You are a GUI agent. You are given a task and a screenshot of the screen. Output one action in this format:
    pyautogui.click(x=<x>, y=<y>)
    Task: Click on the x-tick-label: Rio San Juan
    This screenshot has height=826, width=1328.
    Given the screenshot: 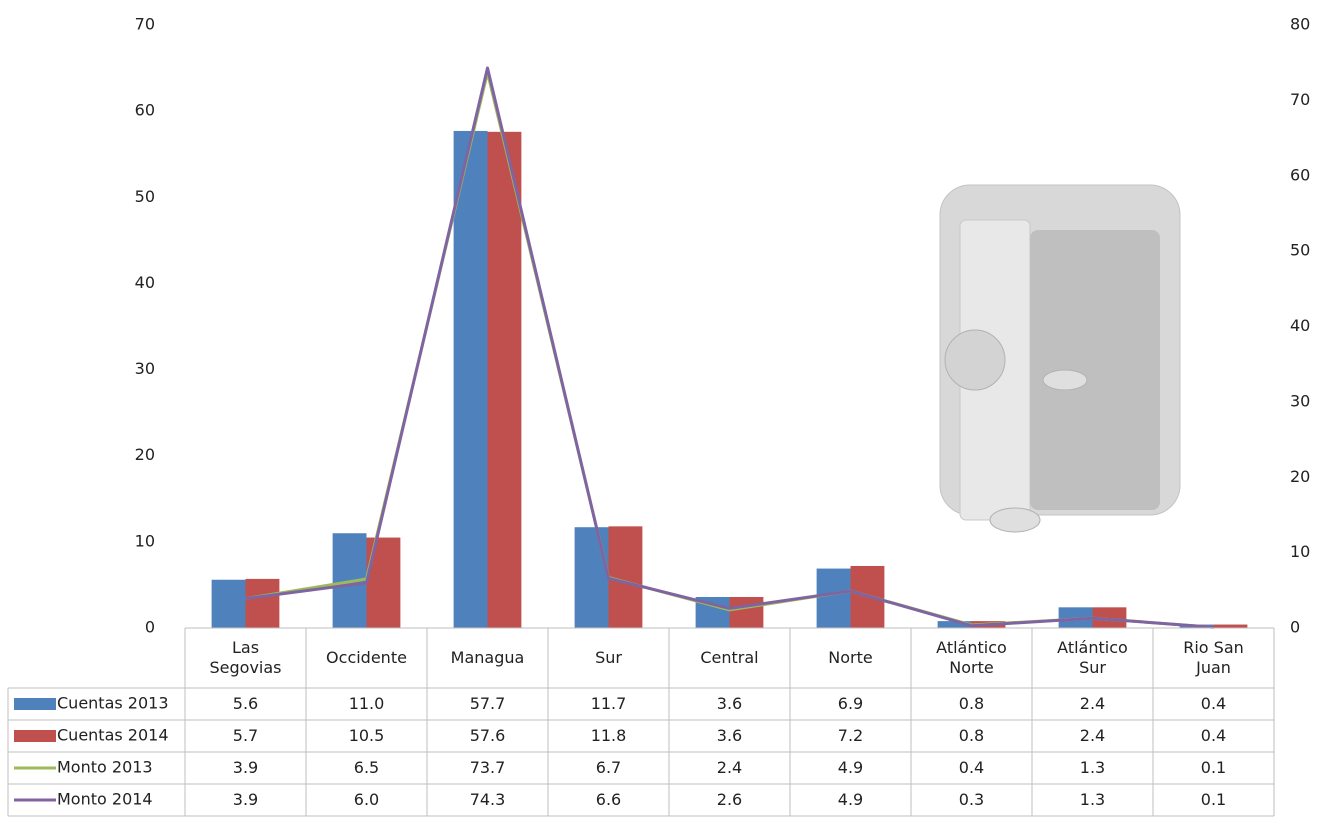 What is the action you would take?
    pyautogui.click(x=1213, y=657)
    